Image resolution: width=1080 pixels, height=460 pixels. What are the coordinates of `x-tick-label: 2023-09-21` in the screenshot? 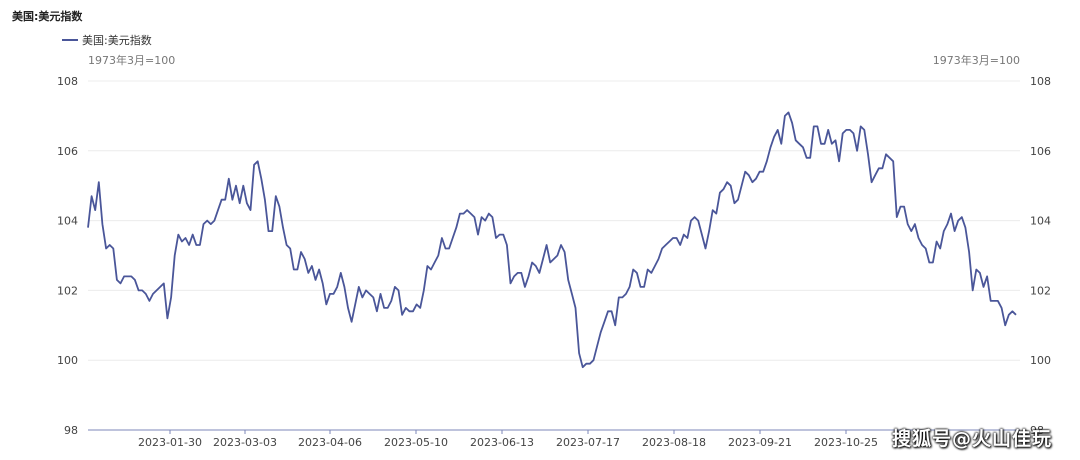 It's located at (760, 442).